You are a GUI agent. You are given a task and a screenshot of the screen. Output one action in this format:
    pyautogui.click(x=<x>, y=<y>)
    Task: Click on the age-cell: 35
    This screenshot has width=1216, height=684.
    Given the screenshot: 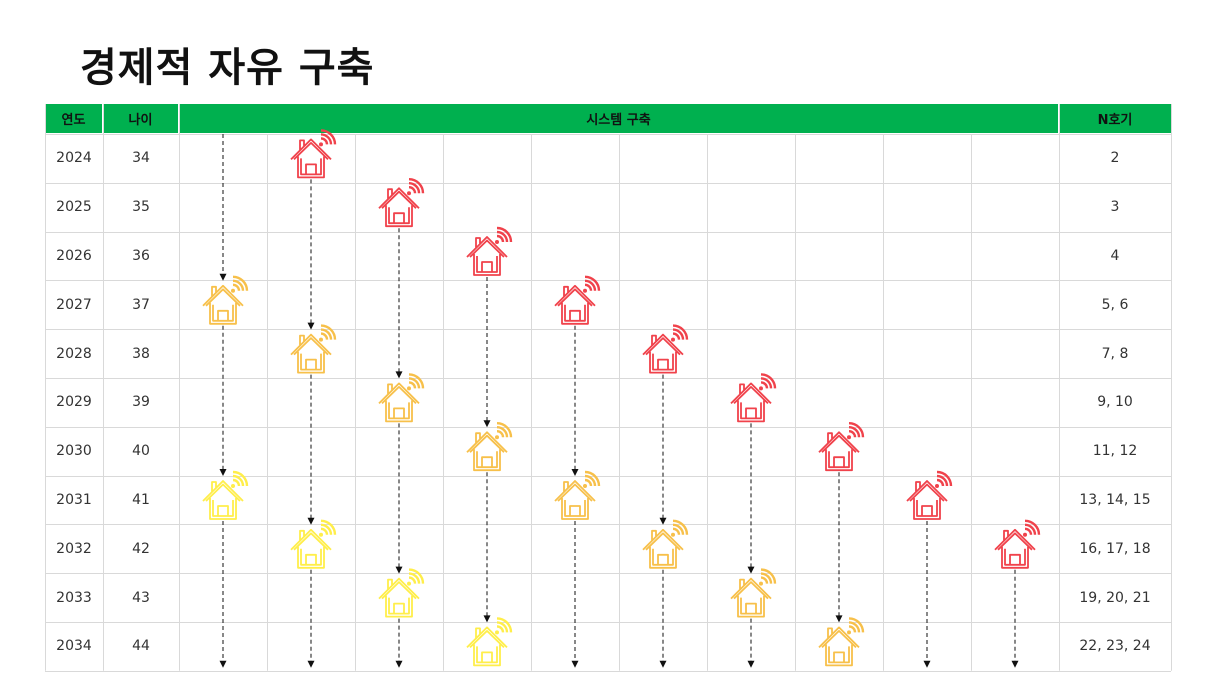 What is the action you would take?
    pyautogui.click(x=141, y=207)
    